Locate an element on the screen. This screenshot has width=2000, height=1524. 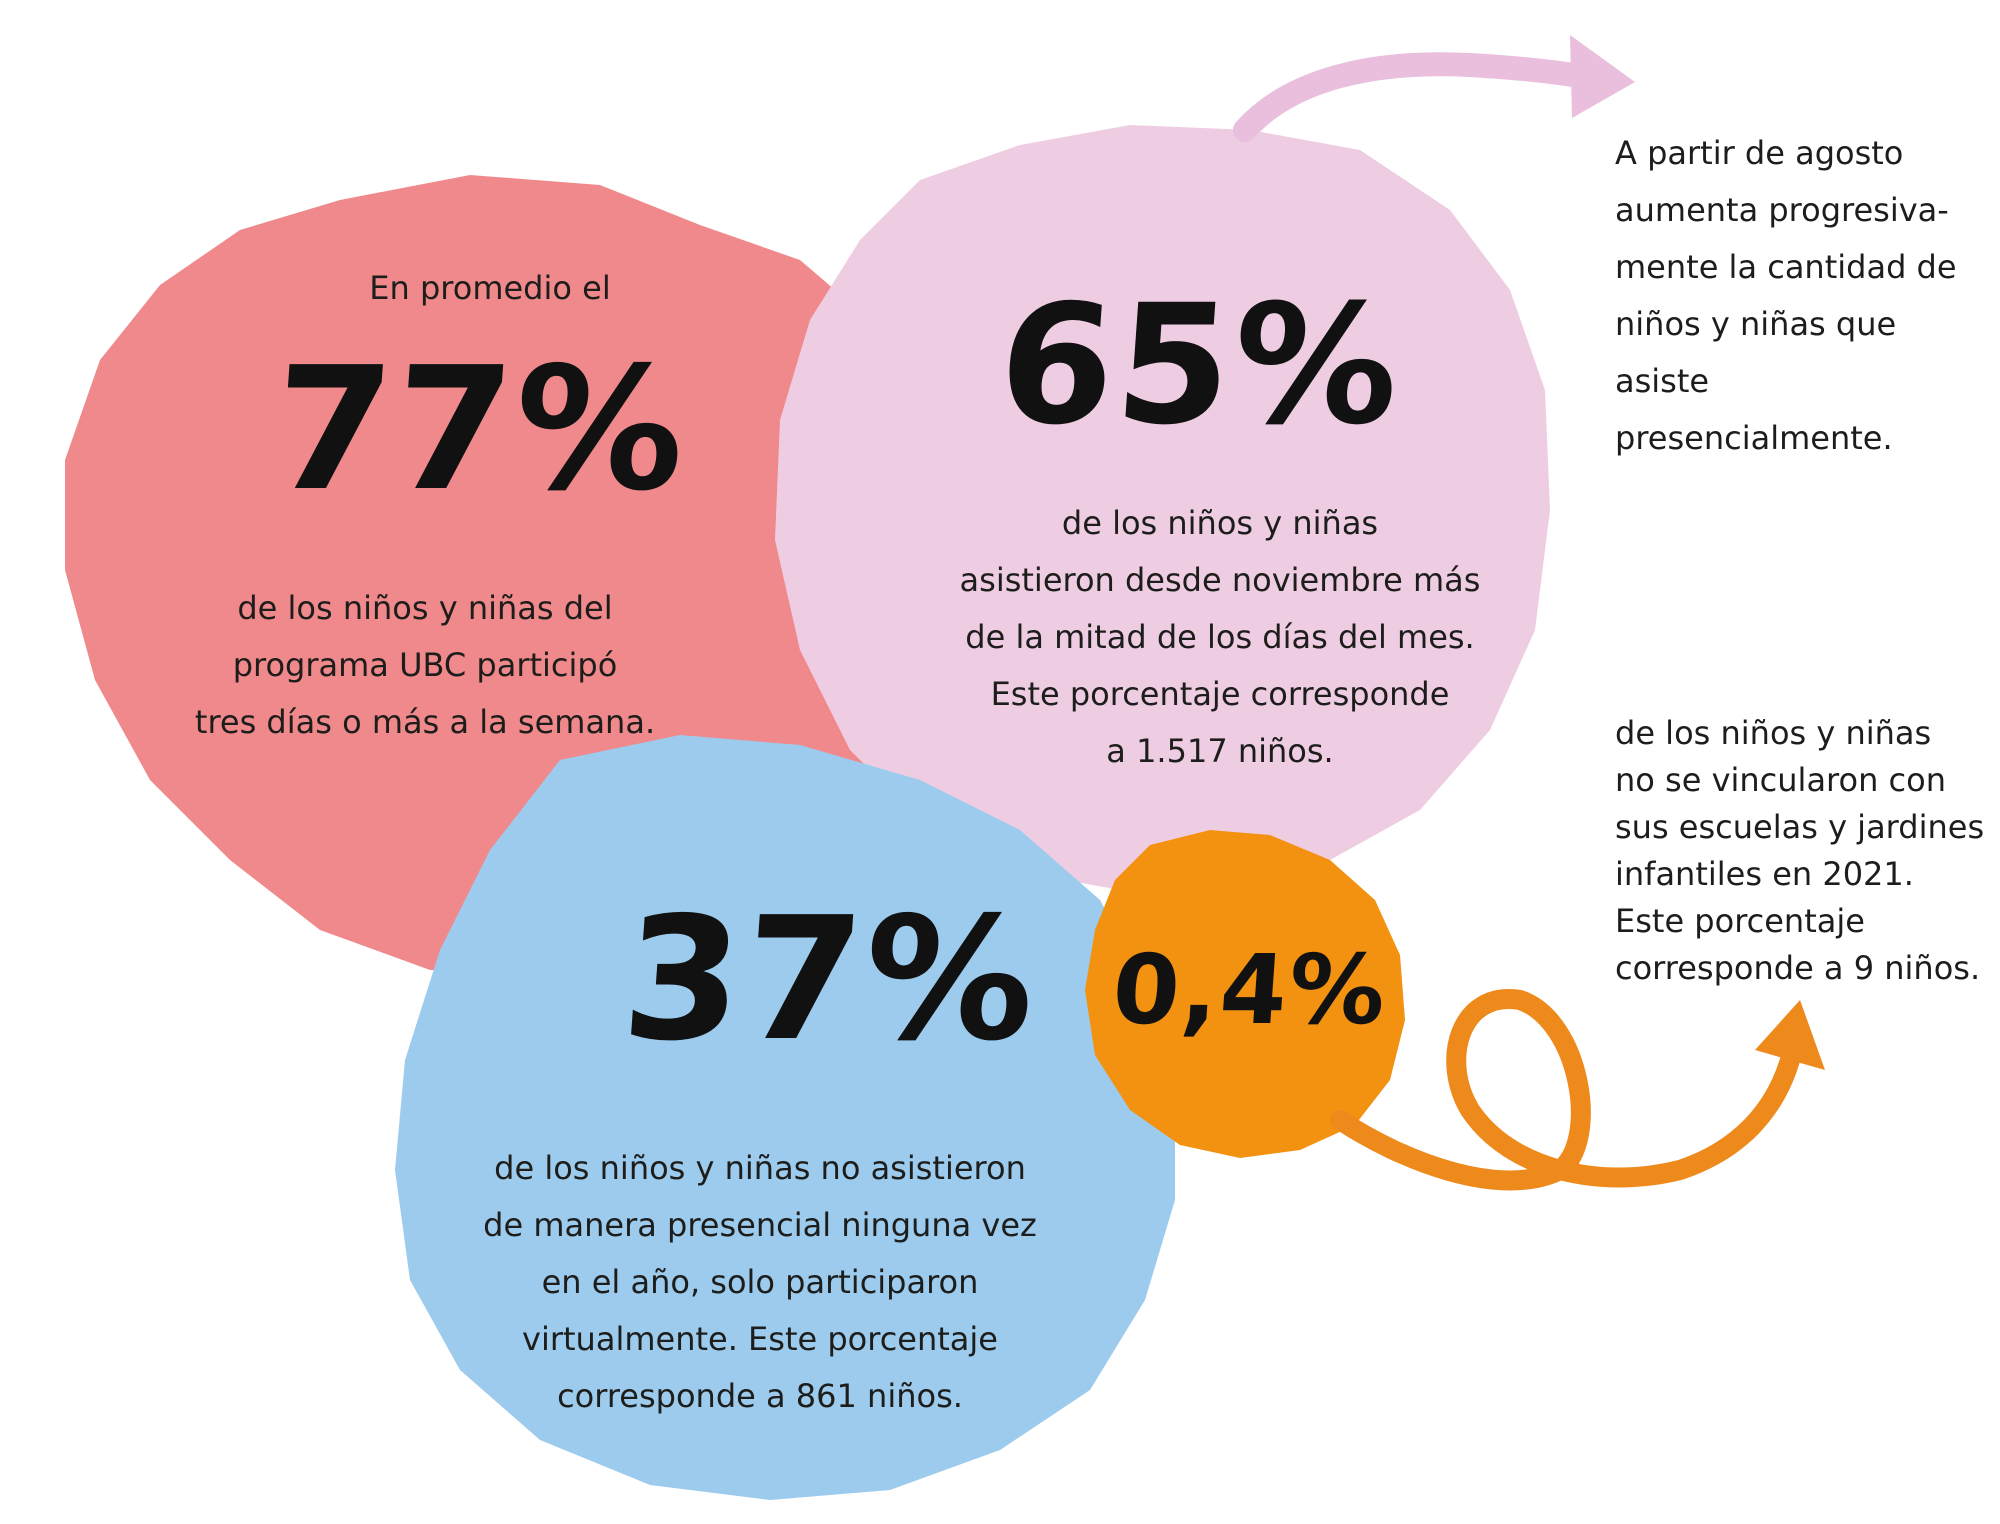
stat-04-line: infantiles en 2021. is located at coordinates (1764, 874).